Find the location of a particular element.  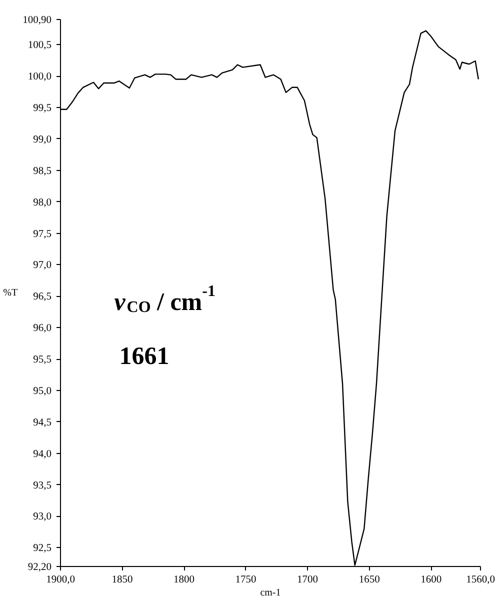

y-tick-label: 96,5 is located at coordinates (42, 297).